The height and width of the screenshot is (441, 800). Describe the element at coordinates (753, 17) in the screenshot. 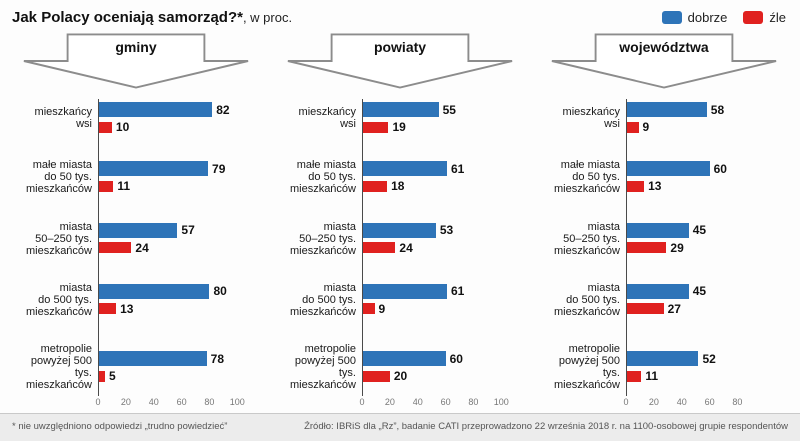

I see `legend-swatch-zle` at that location.